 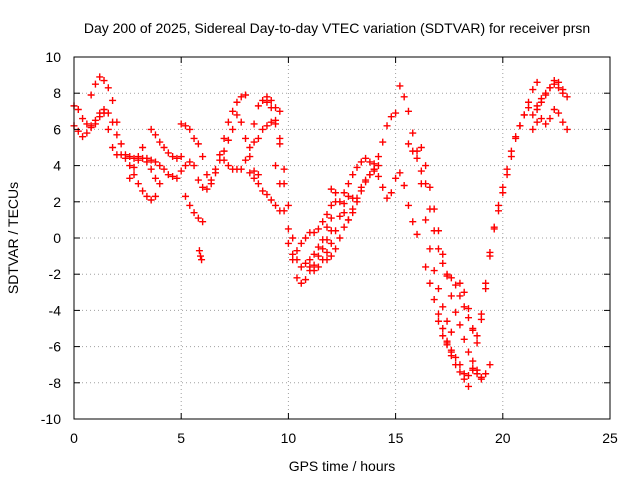 I want to click on y-tick-label: 0, so click(x=57, y=238).